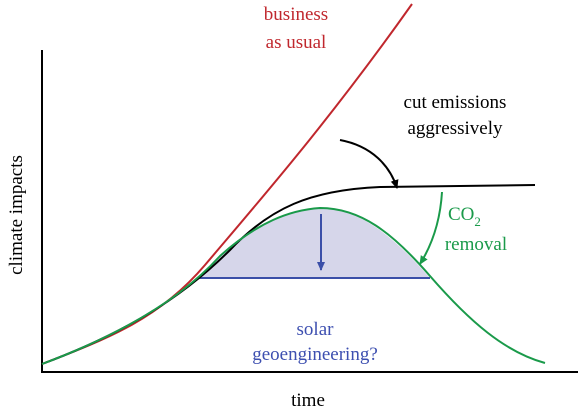  I want to click on business-label: business, so click(296, 14).